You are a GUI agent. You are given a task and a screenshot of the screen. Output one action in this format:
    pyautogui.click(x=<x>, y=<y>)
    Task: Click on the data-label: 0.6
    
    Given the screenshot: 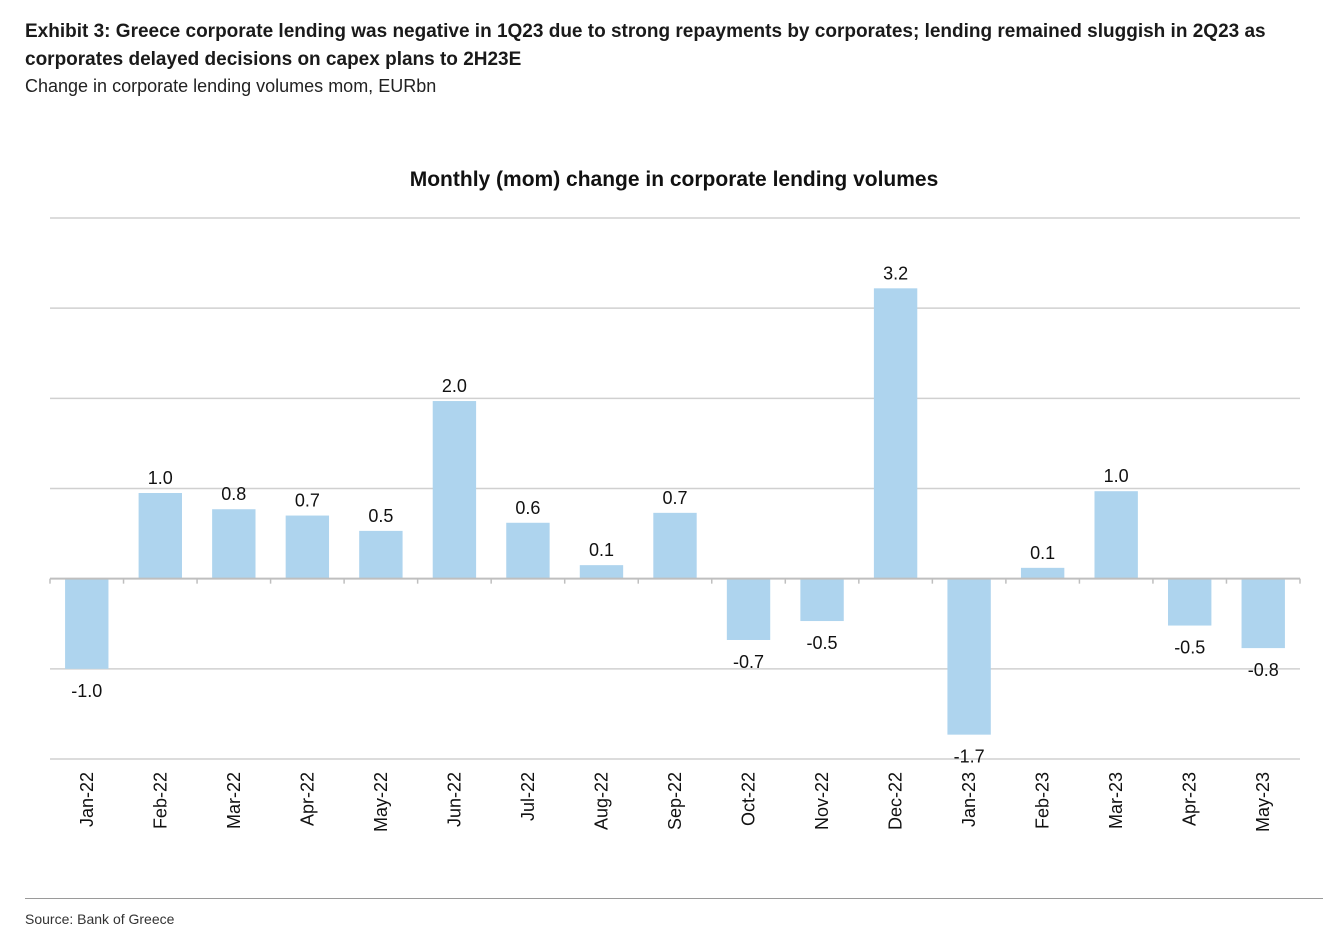 What is the action you would take?
    pyautogui.click(x=527, y=508)
    